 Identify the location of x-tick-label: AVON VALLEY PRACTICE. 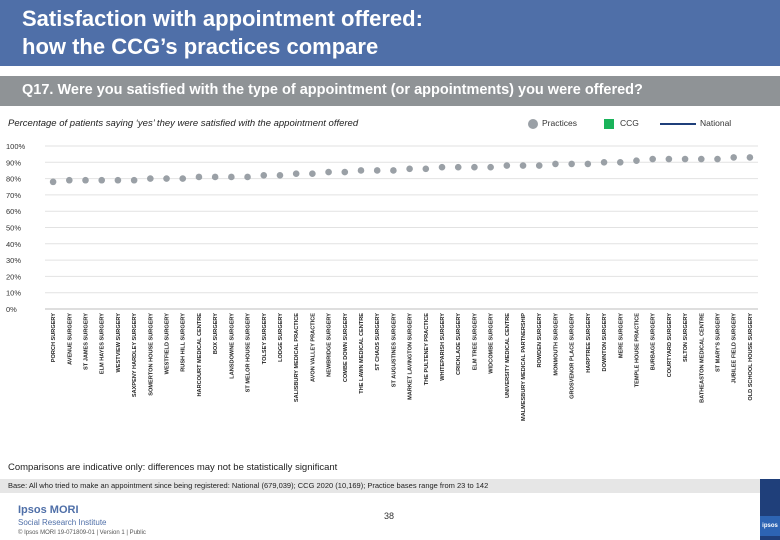
(313, 347).